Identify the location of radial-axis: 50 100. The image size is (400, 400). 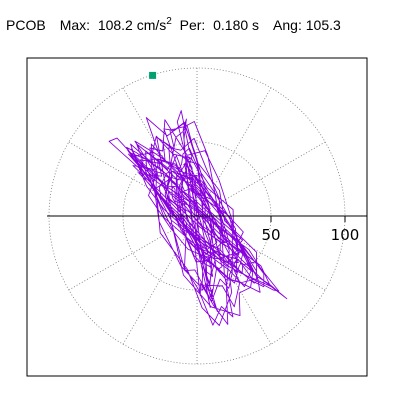
(207, 229).